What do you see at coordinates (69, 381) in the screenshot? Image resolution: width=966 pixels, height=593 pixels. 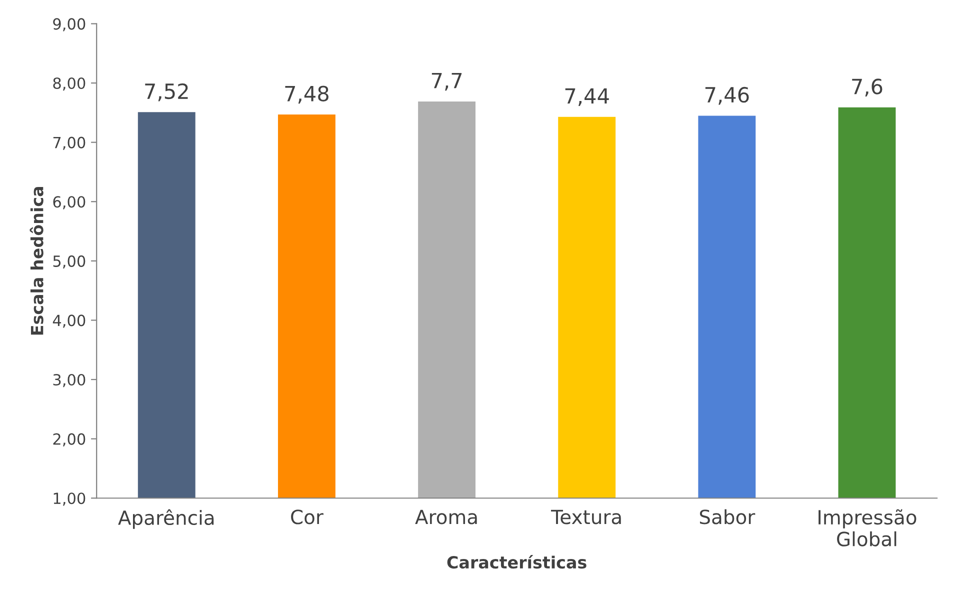 I see `y-tick-label: 3,00` at bounding box center [69, 381].